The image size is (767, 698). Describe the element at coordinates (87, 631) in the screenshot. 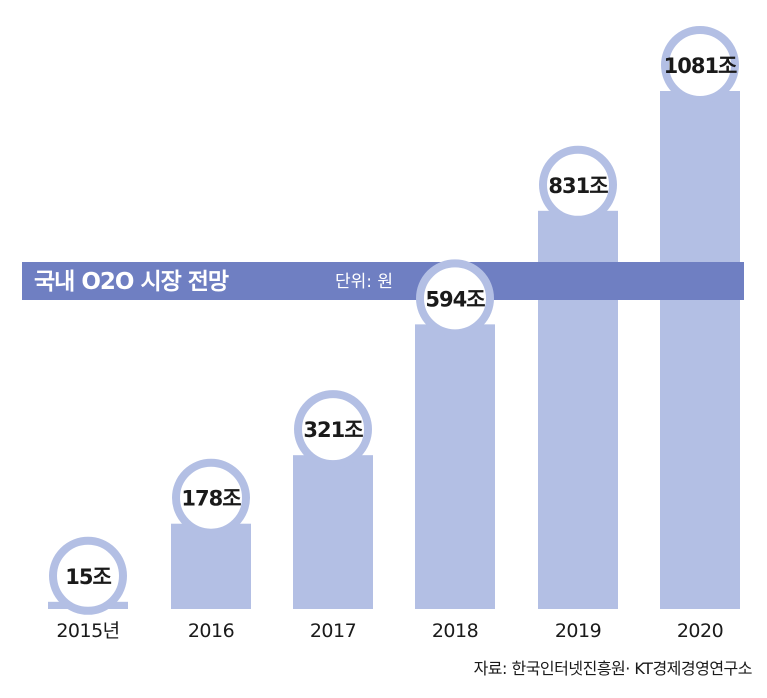

I see `x-tick-0: 2015년` at that location.